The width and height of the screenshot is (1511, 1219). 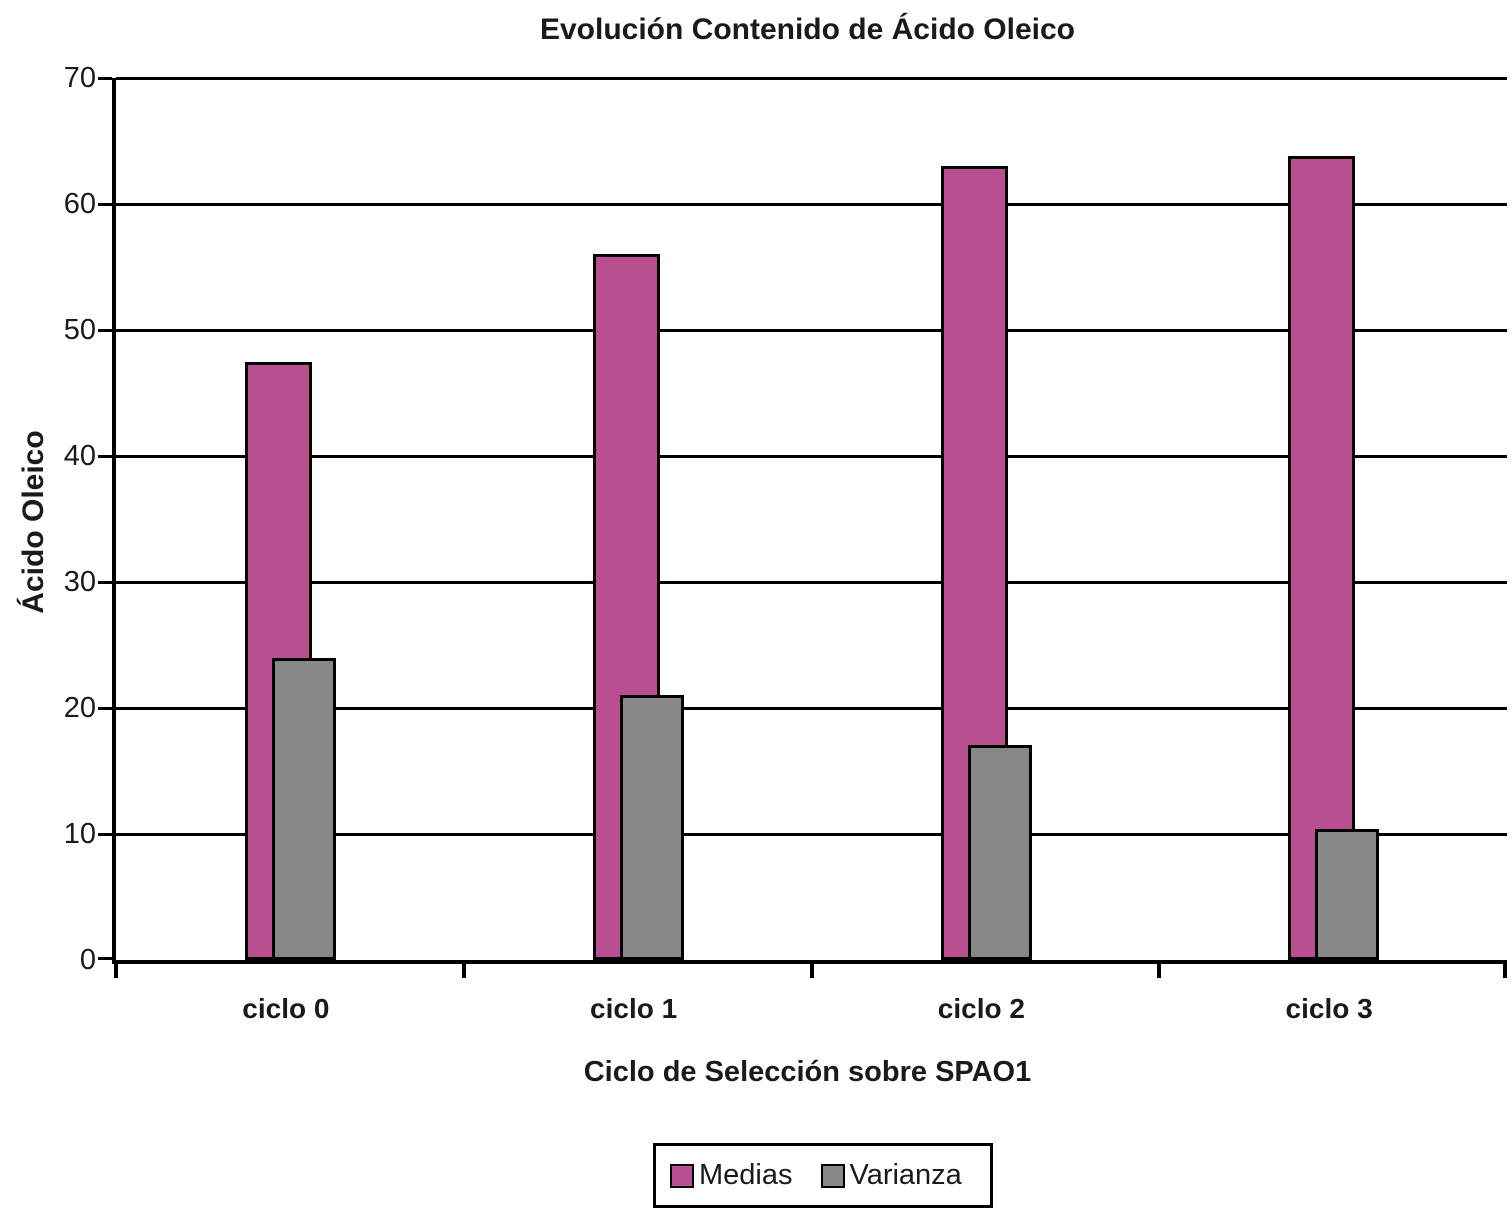 I want to click on x-axis-title: Ciclo de Selección sobre SPAO1, so click(x=807, y=1072).